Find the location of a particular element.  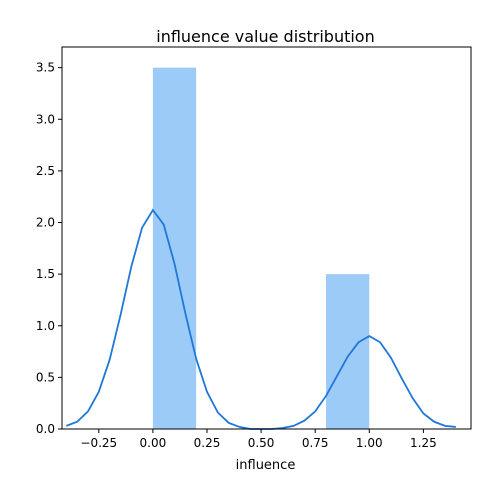

chart-title: influence value distribution is located at coordinates (265, 36).